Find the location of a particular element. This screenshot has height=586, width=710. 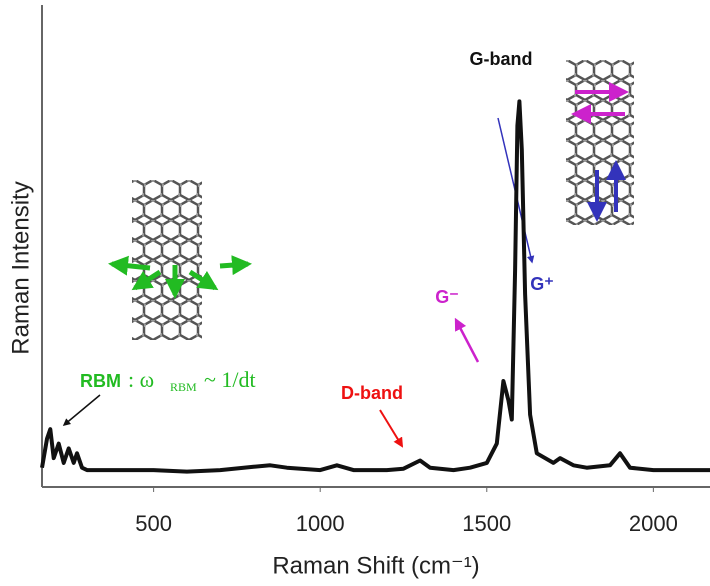

annotation: G-band is located at coordinates (501, 59).